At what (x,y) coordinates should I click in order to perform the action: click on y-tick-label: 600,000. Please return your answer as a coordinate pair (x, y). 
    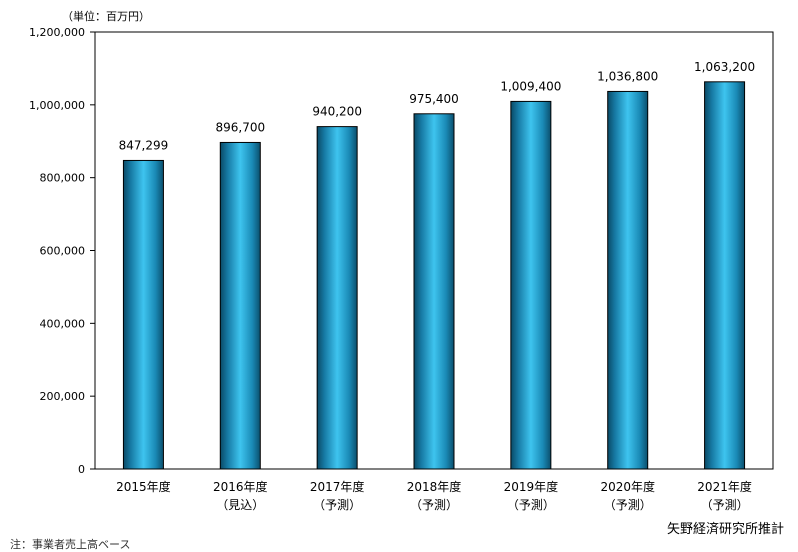
    Looking at the image, I should click on (63, 251).